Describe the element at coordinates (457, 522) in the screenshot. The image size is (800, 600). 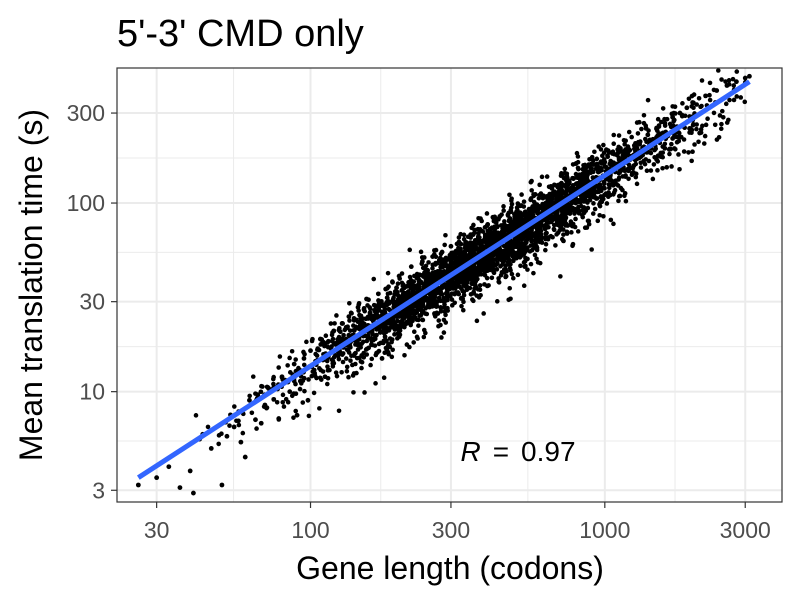
I see `x-axis-ticks: 30 100 300 1000 3000` at that location.